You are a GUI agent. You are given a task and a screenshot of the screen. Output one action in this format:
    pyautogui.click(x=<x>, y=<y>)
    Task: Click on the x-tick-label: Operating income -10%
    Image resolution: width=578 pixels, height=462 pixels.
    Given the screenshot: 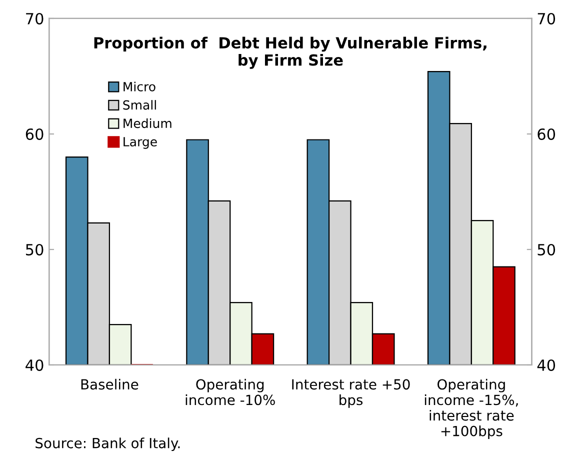 What is the action you would take?
    pyautogui.click(x=230, y=392)
    